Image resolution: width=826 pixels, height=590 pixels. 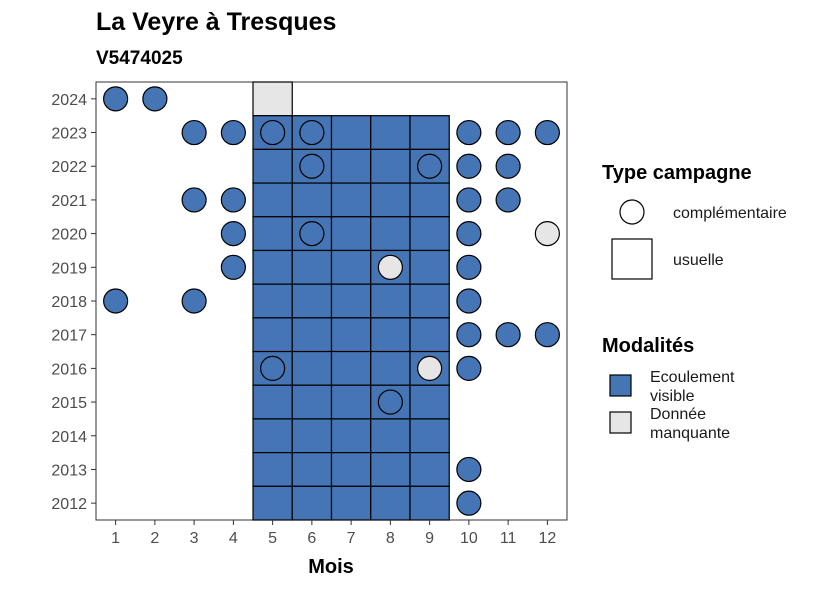 What do you see at coordinates (139, 58) in the screenshot?
I see `chart-subtitle: V5474025` at bounding box center [139, 58].